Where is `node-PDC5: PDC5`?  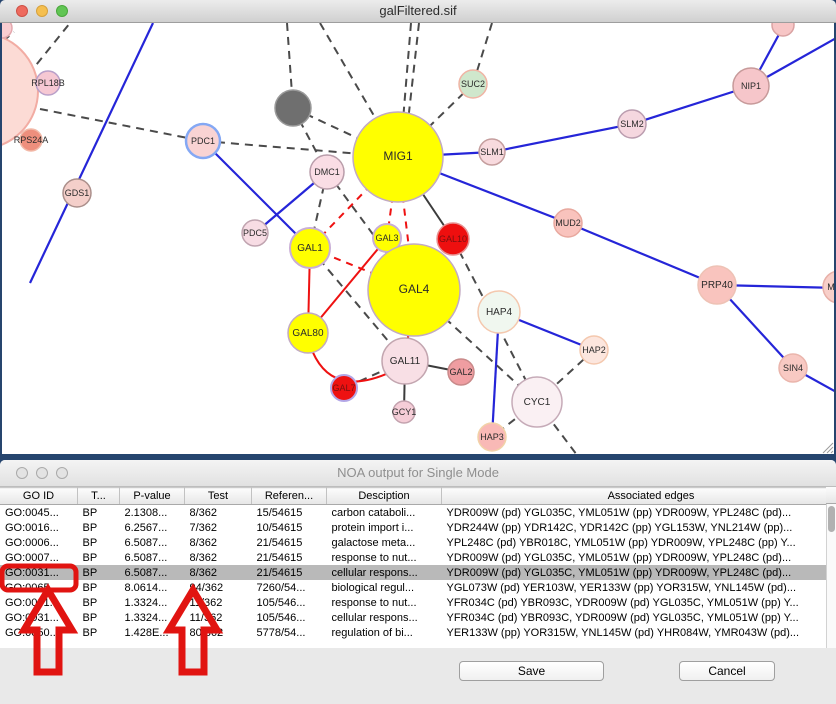 node-PDC5: PDC5 is located at coordinates (255, 233).